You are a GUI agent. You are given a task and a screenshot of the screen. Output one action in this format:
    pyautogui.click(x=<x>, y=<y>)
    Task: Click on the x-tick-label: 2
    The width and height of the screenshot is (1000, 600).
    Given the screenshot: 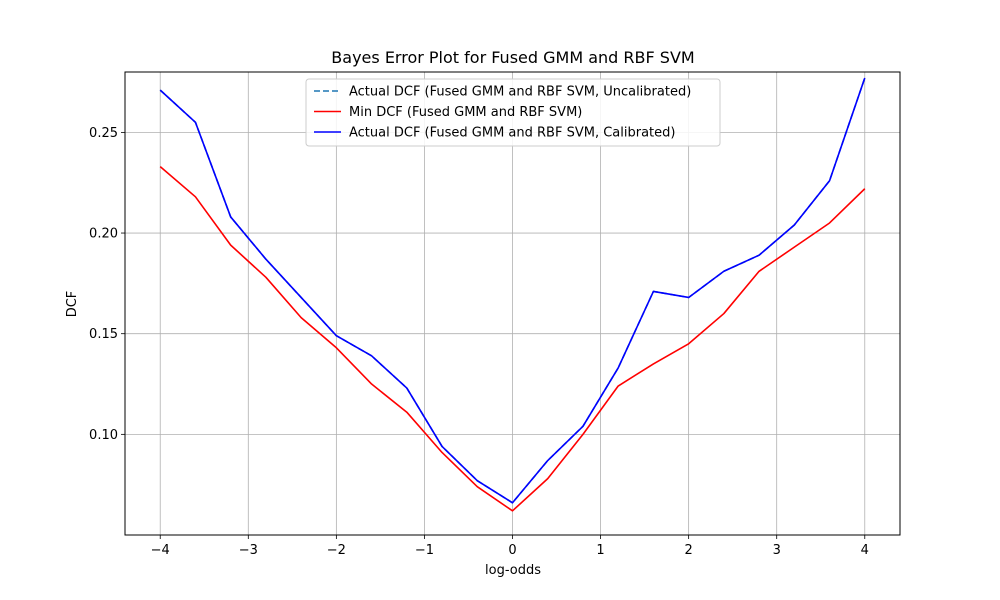 What is the action you would take?
    pyautogui.click(x=688, y=550)
    